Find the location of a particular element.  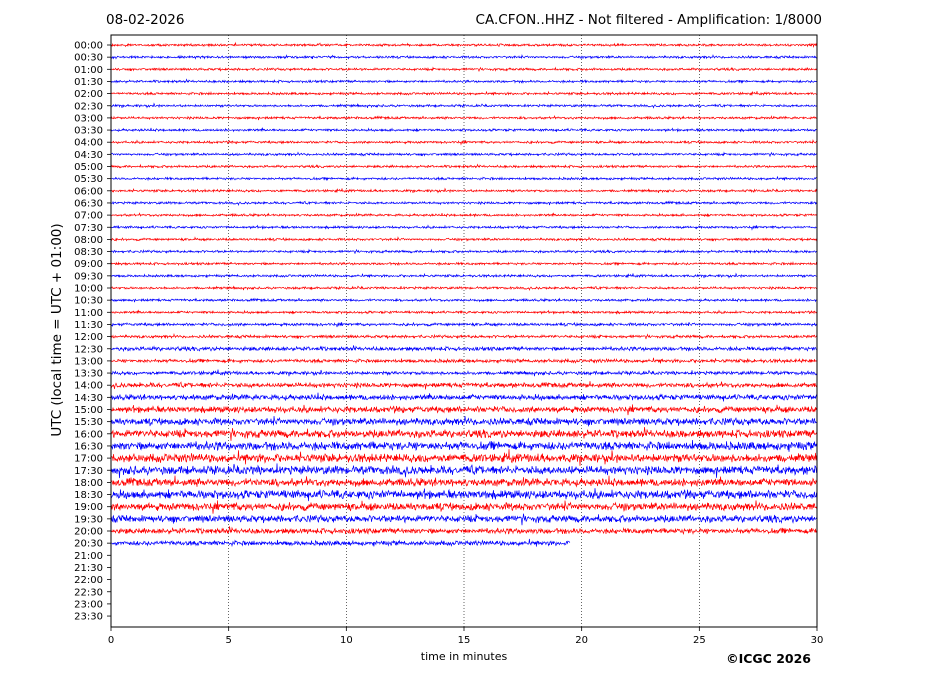

y-tick-label: 08:30 is located at coordinates (88, 252).